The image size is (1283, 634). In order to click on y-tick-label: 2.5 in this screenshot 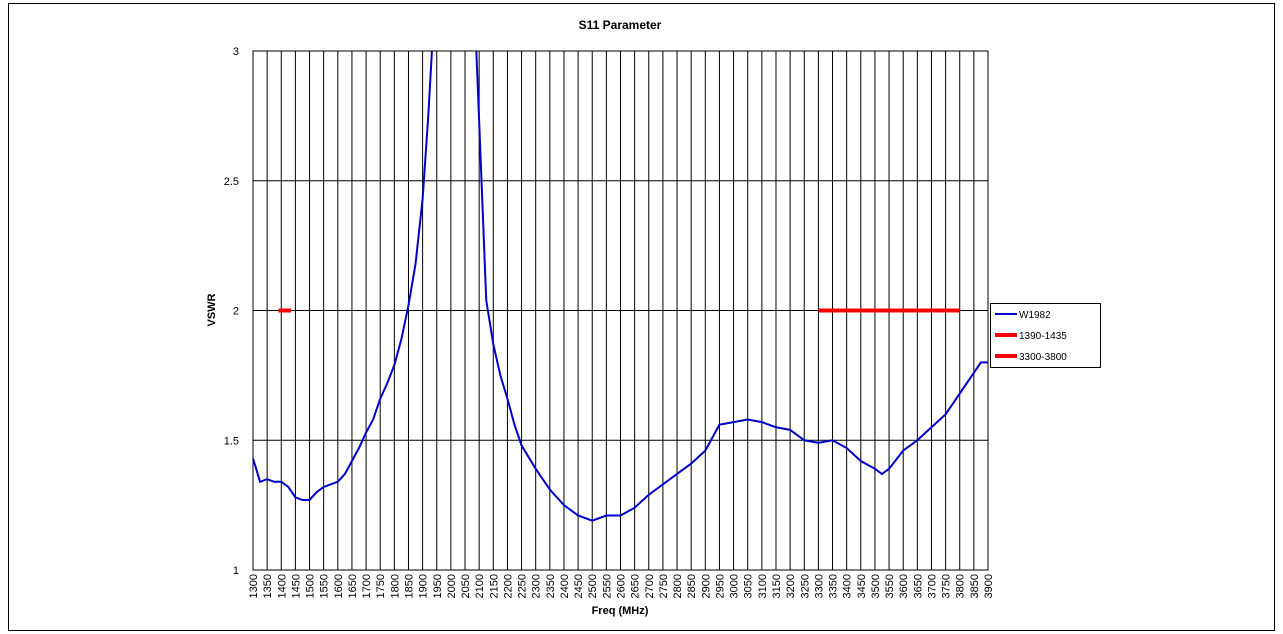, I will do `click(231, 182)`.